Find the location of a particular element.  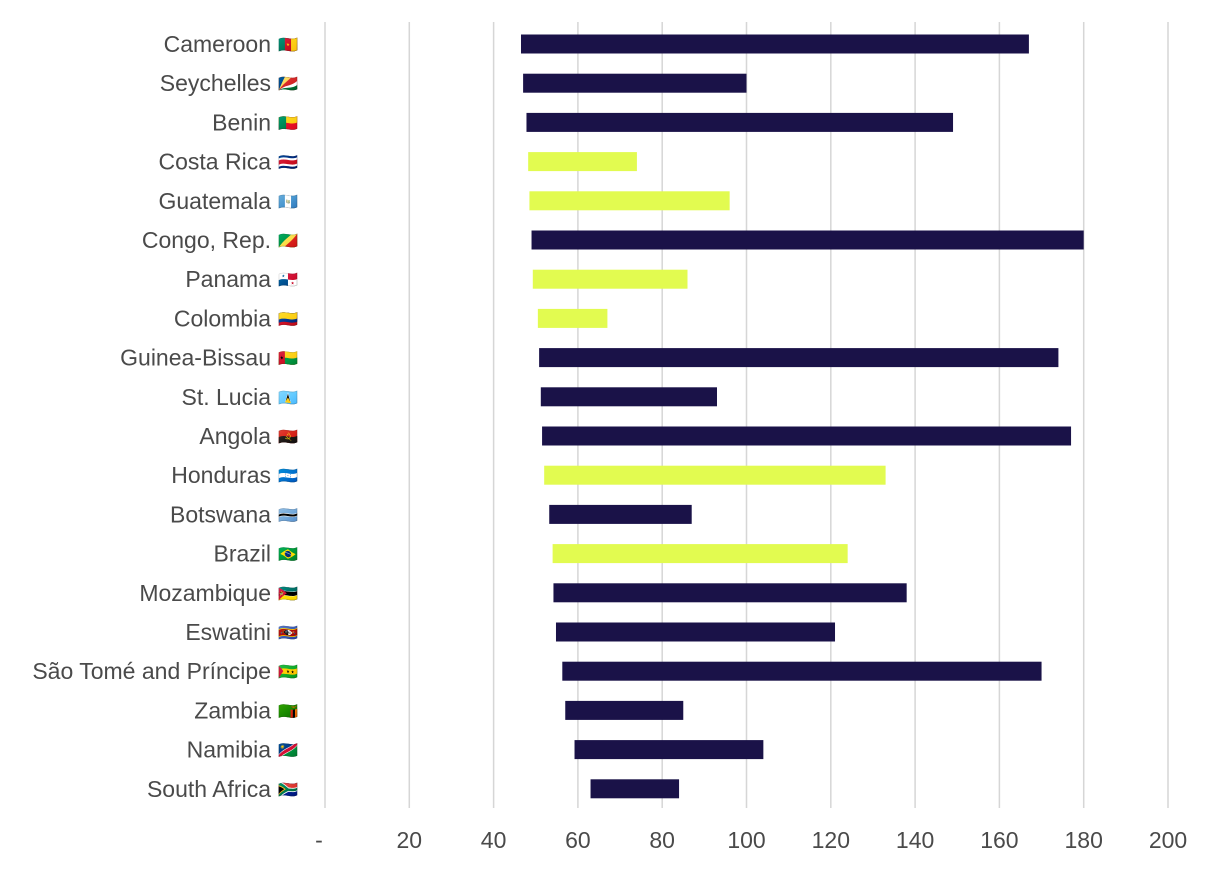

x-tick-label: 180 is located at coordinates (1084, 840).